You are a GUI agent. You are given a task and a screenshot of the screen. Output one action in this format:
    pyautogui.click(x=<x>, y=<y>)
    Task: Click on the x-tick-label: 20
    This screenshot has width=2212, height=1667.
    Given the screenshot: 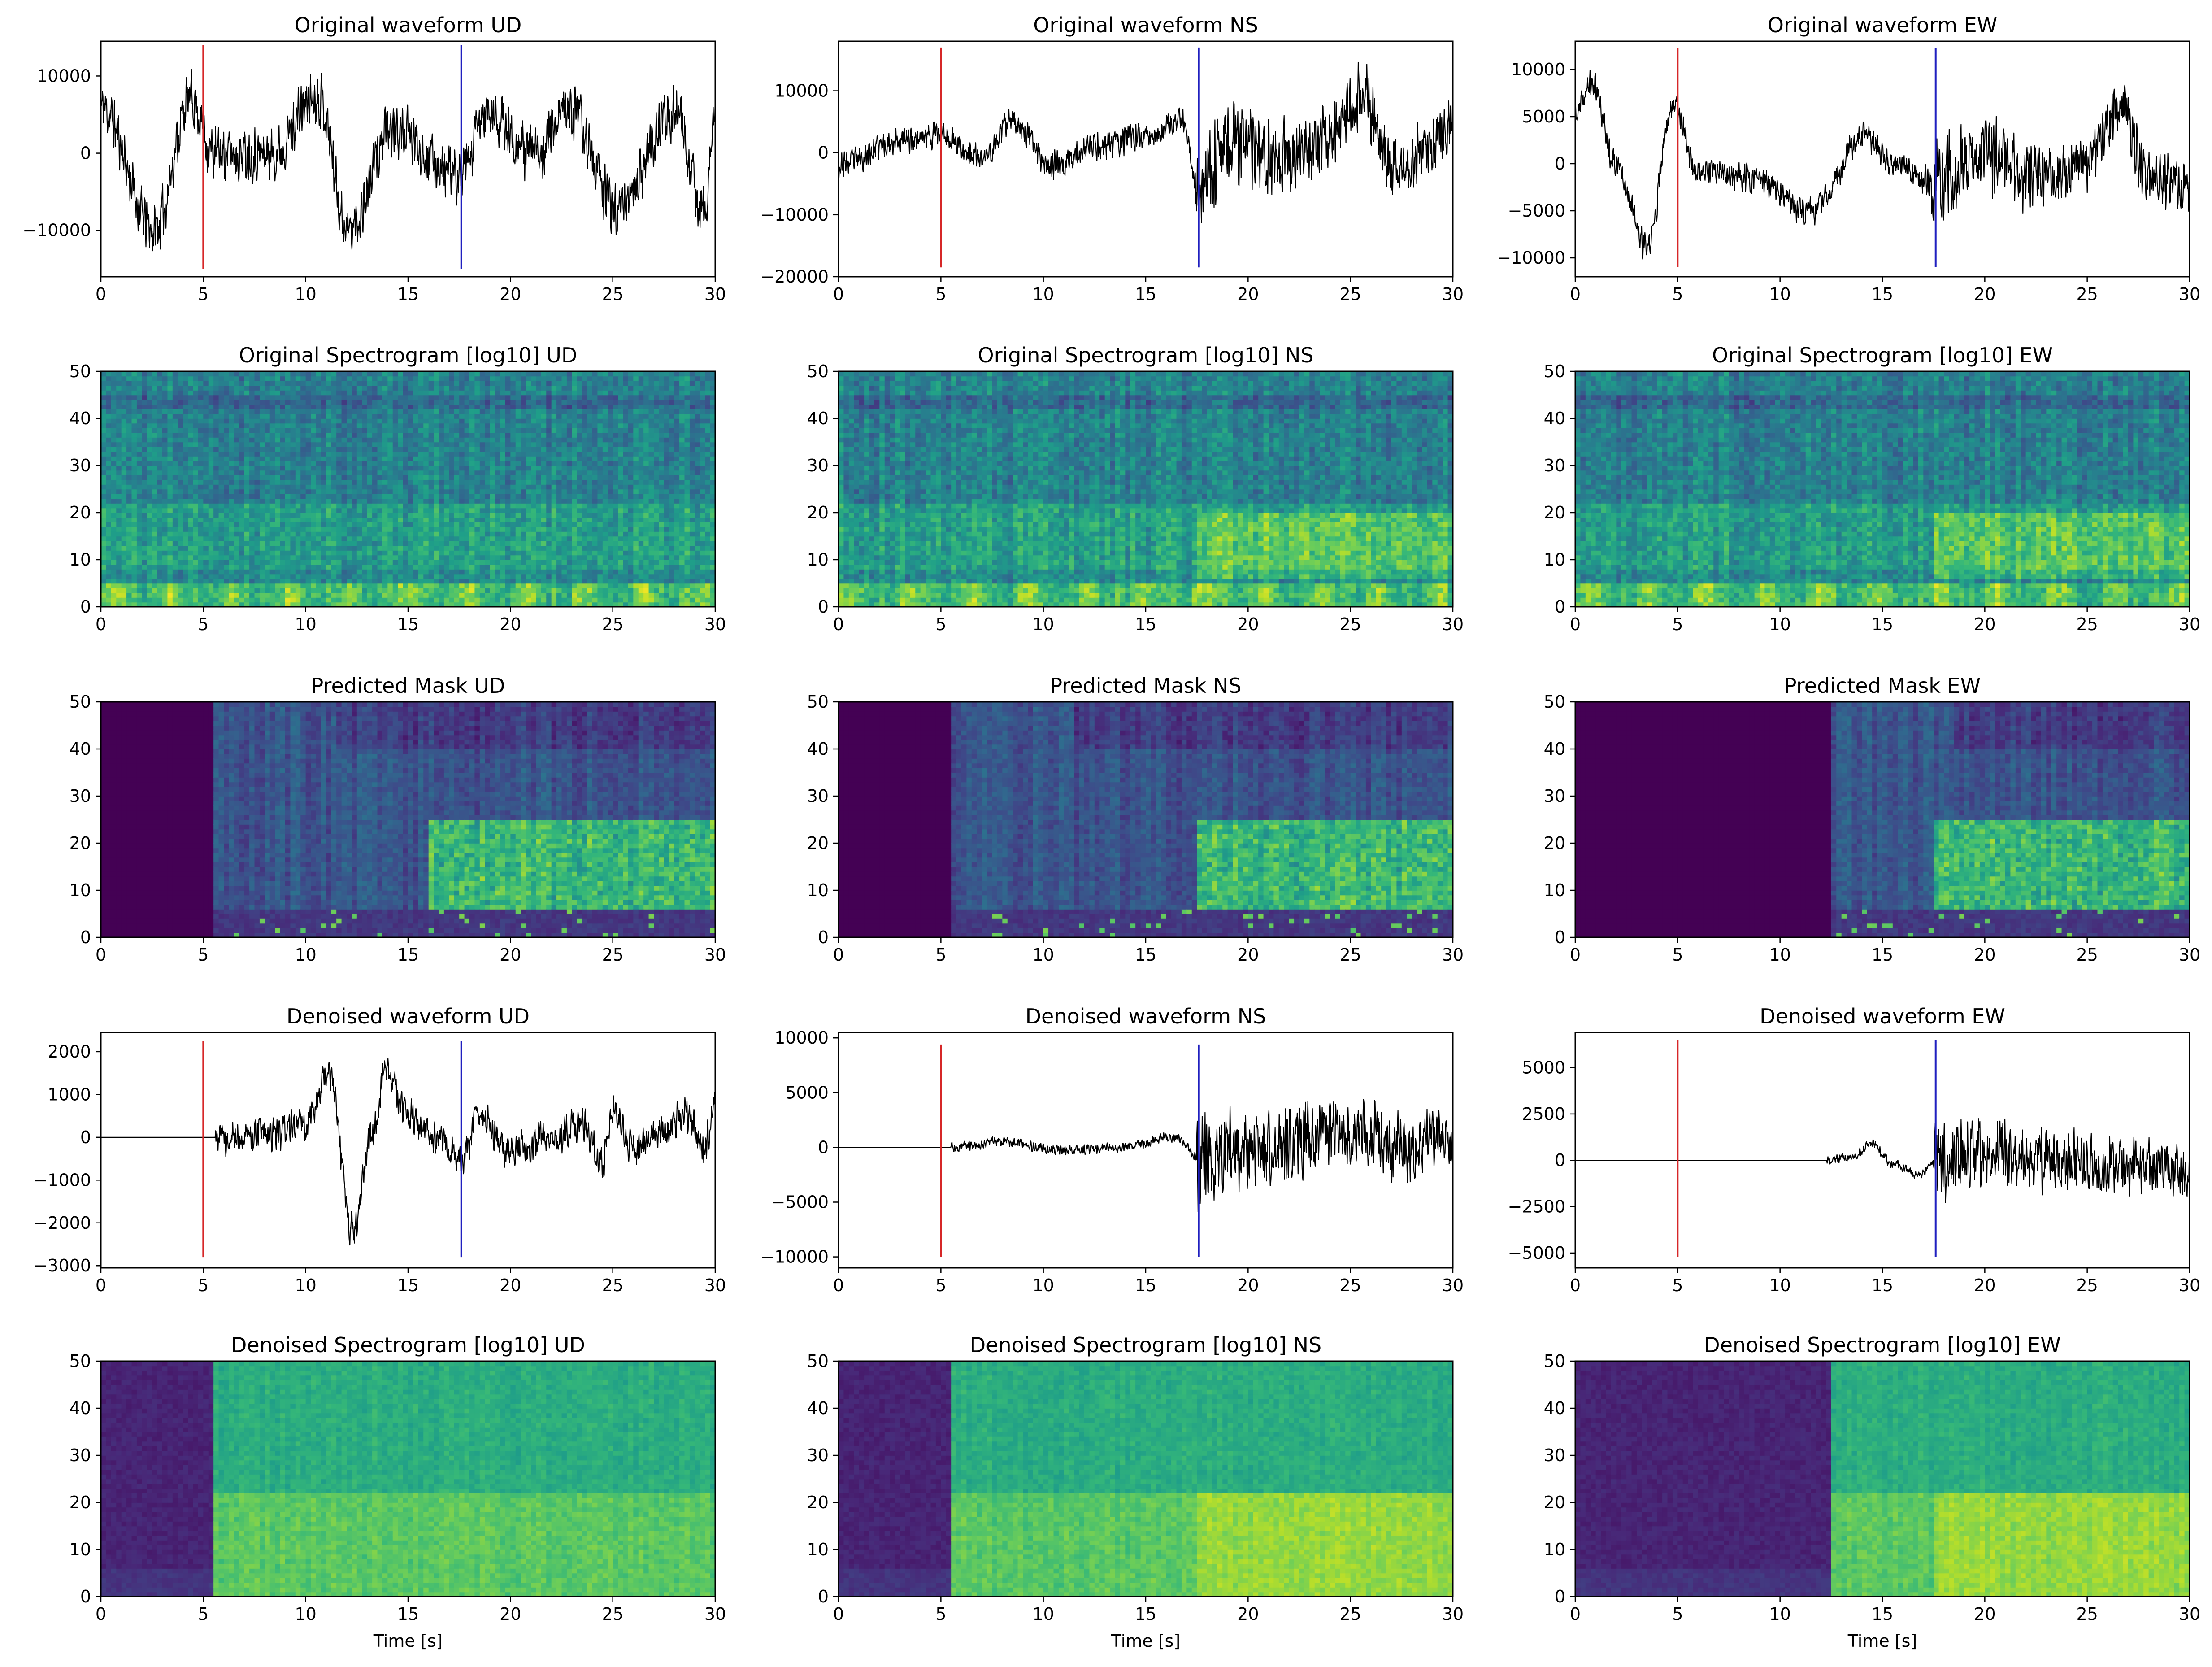 What is the action you would take?
    pyautogui.click(x=1985, y=294)
    